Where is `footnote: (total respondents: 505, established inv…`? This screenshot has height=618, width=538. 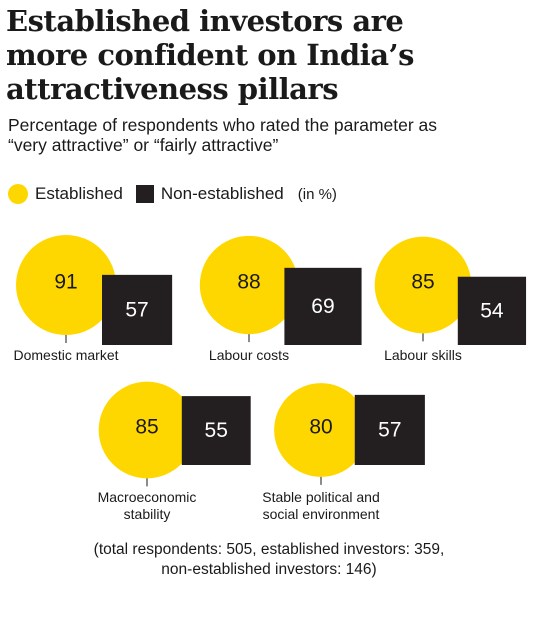 footnote: (total respondents: 505, established inv… is located at coordinates (269, 560).